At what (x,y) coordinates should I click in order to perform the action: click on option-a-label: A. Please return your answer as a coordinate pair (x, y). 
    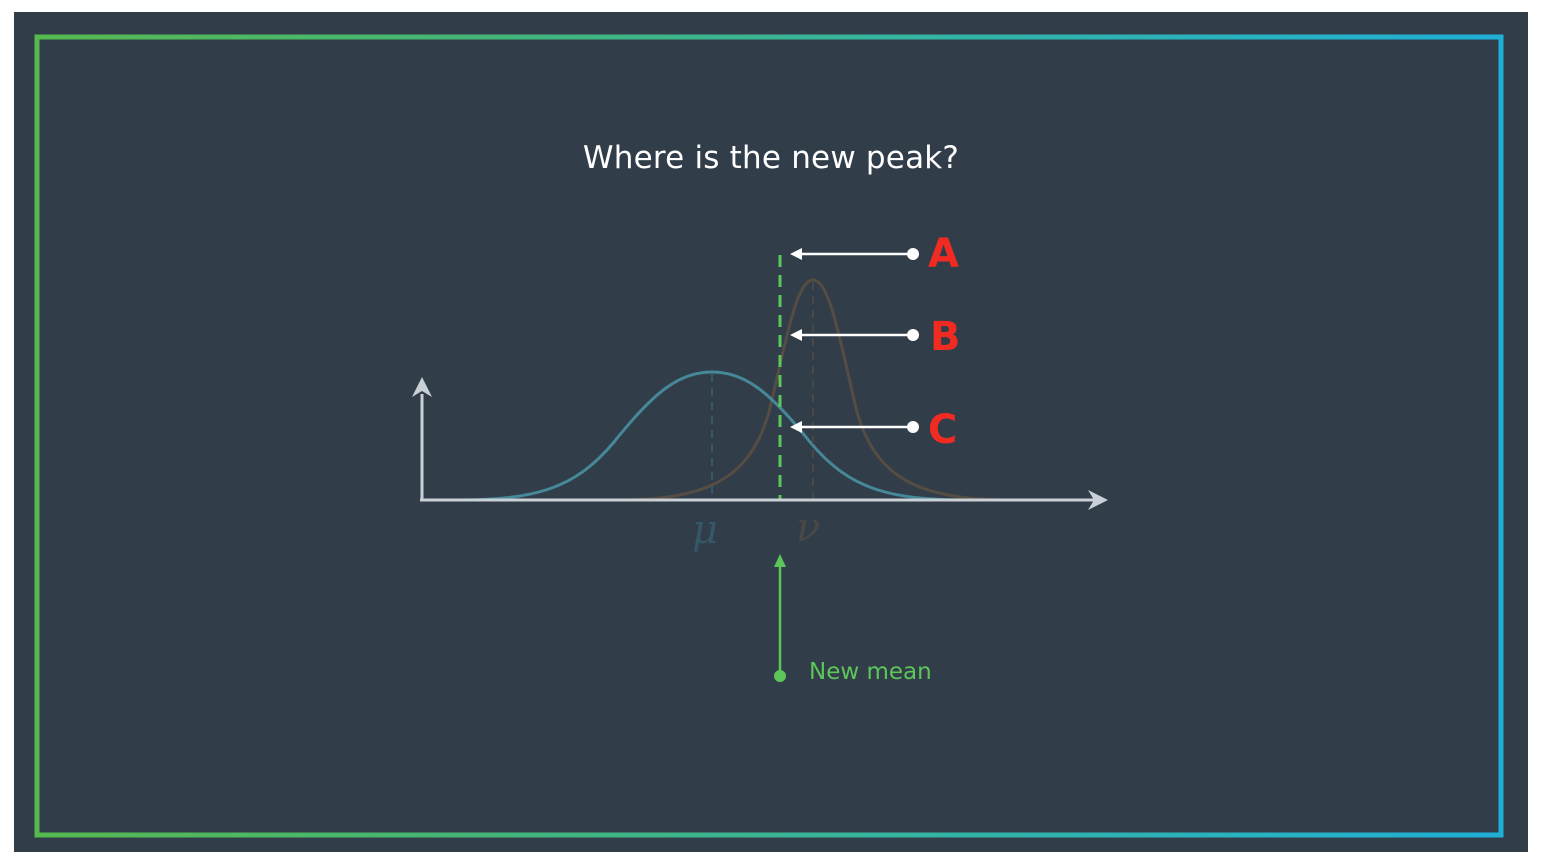
    Looking at the image, I should click on (943, 254).